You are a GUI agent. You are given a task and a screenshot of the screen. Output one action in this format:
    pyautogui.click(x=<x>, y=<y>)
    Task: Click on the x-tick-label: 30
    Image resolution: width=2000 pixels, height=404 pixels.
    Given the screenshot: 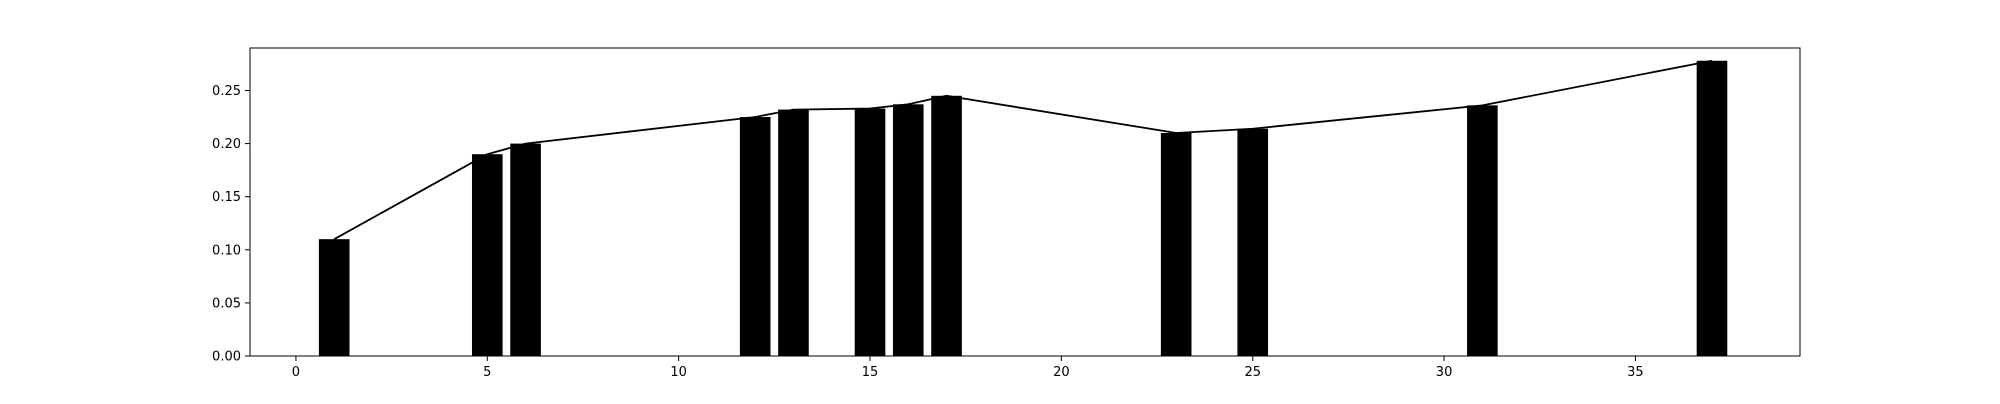 What is the action you would take?
    pyautogui.click(x=1444, y=372)
    